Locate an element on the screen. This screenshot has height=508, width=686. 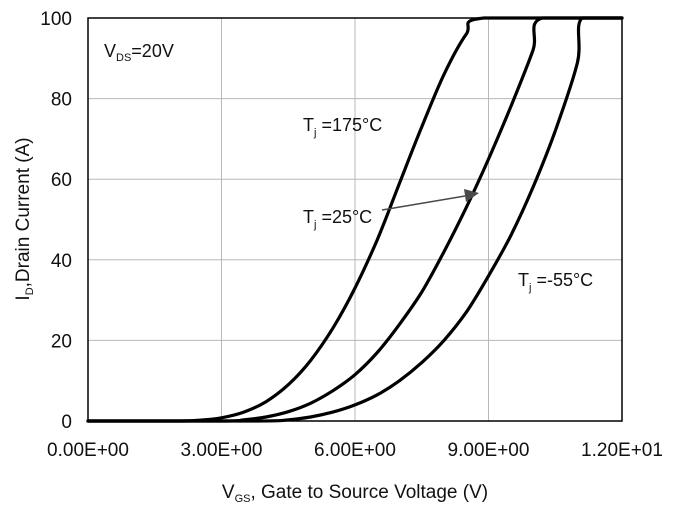
vds-condition-label: VDS=20V is located at coordinates (139, 52).